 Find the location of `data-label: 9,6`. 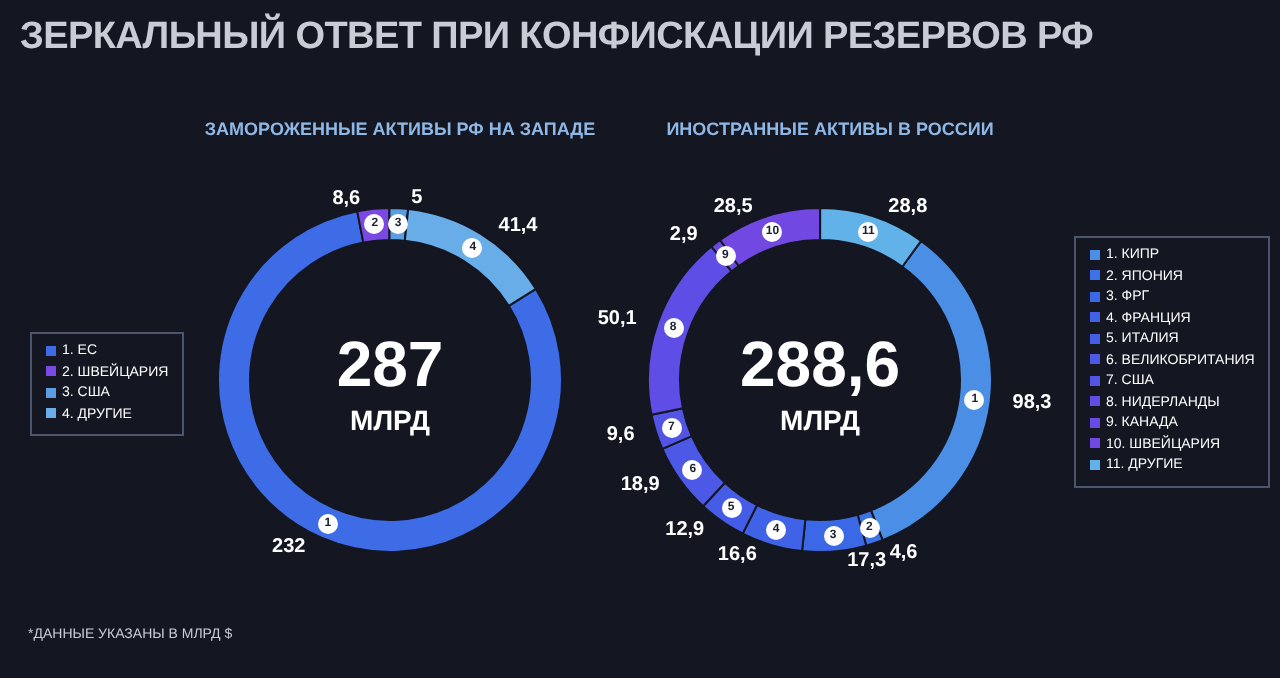

data-label: 9,6 is located at coordinates (621, 435).